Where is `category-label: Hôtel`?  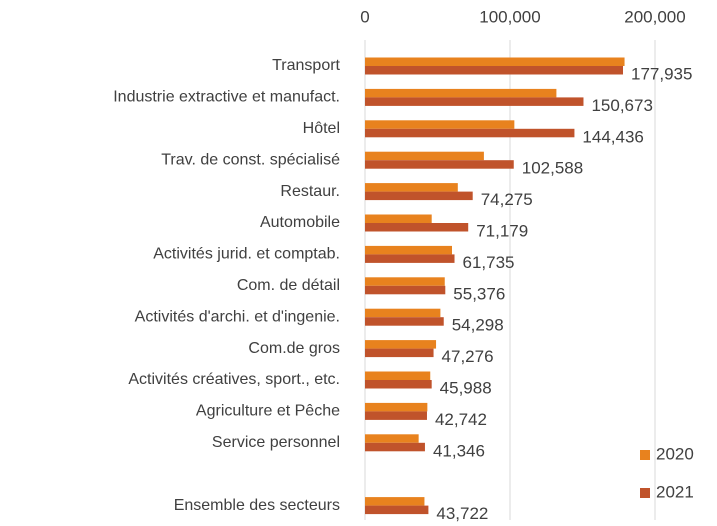
category-label: Hôtel is located at coordinates (321, 128).